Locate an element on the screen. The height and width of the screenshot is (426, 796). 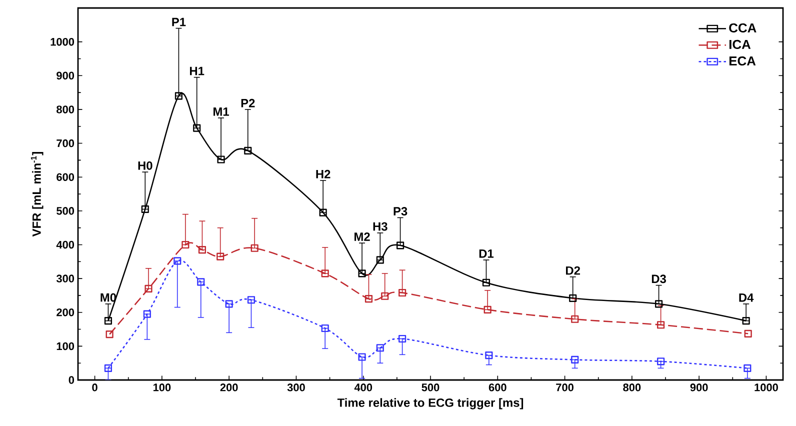
y-tick-label: 900 is located at coordinates (65, 76).